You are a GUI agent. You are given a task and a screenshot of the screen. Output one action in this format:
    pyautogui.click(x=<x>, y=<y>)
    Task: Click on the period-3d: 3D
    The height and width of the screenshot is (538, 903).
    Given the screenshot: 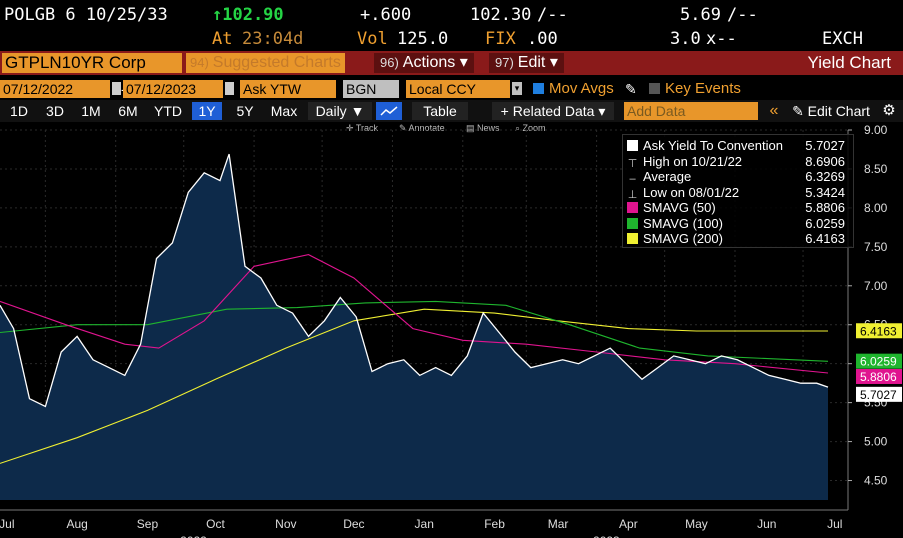 What is the action you would take?
    pyautogui.click(x=55, y=111)
    